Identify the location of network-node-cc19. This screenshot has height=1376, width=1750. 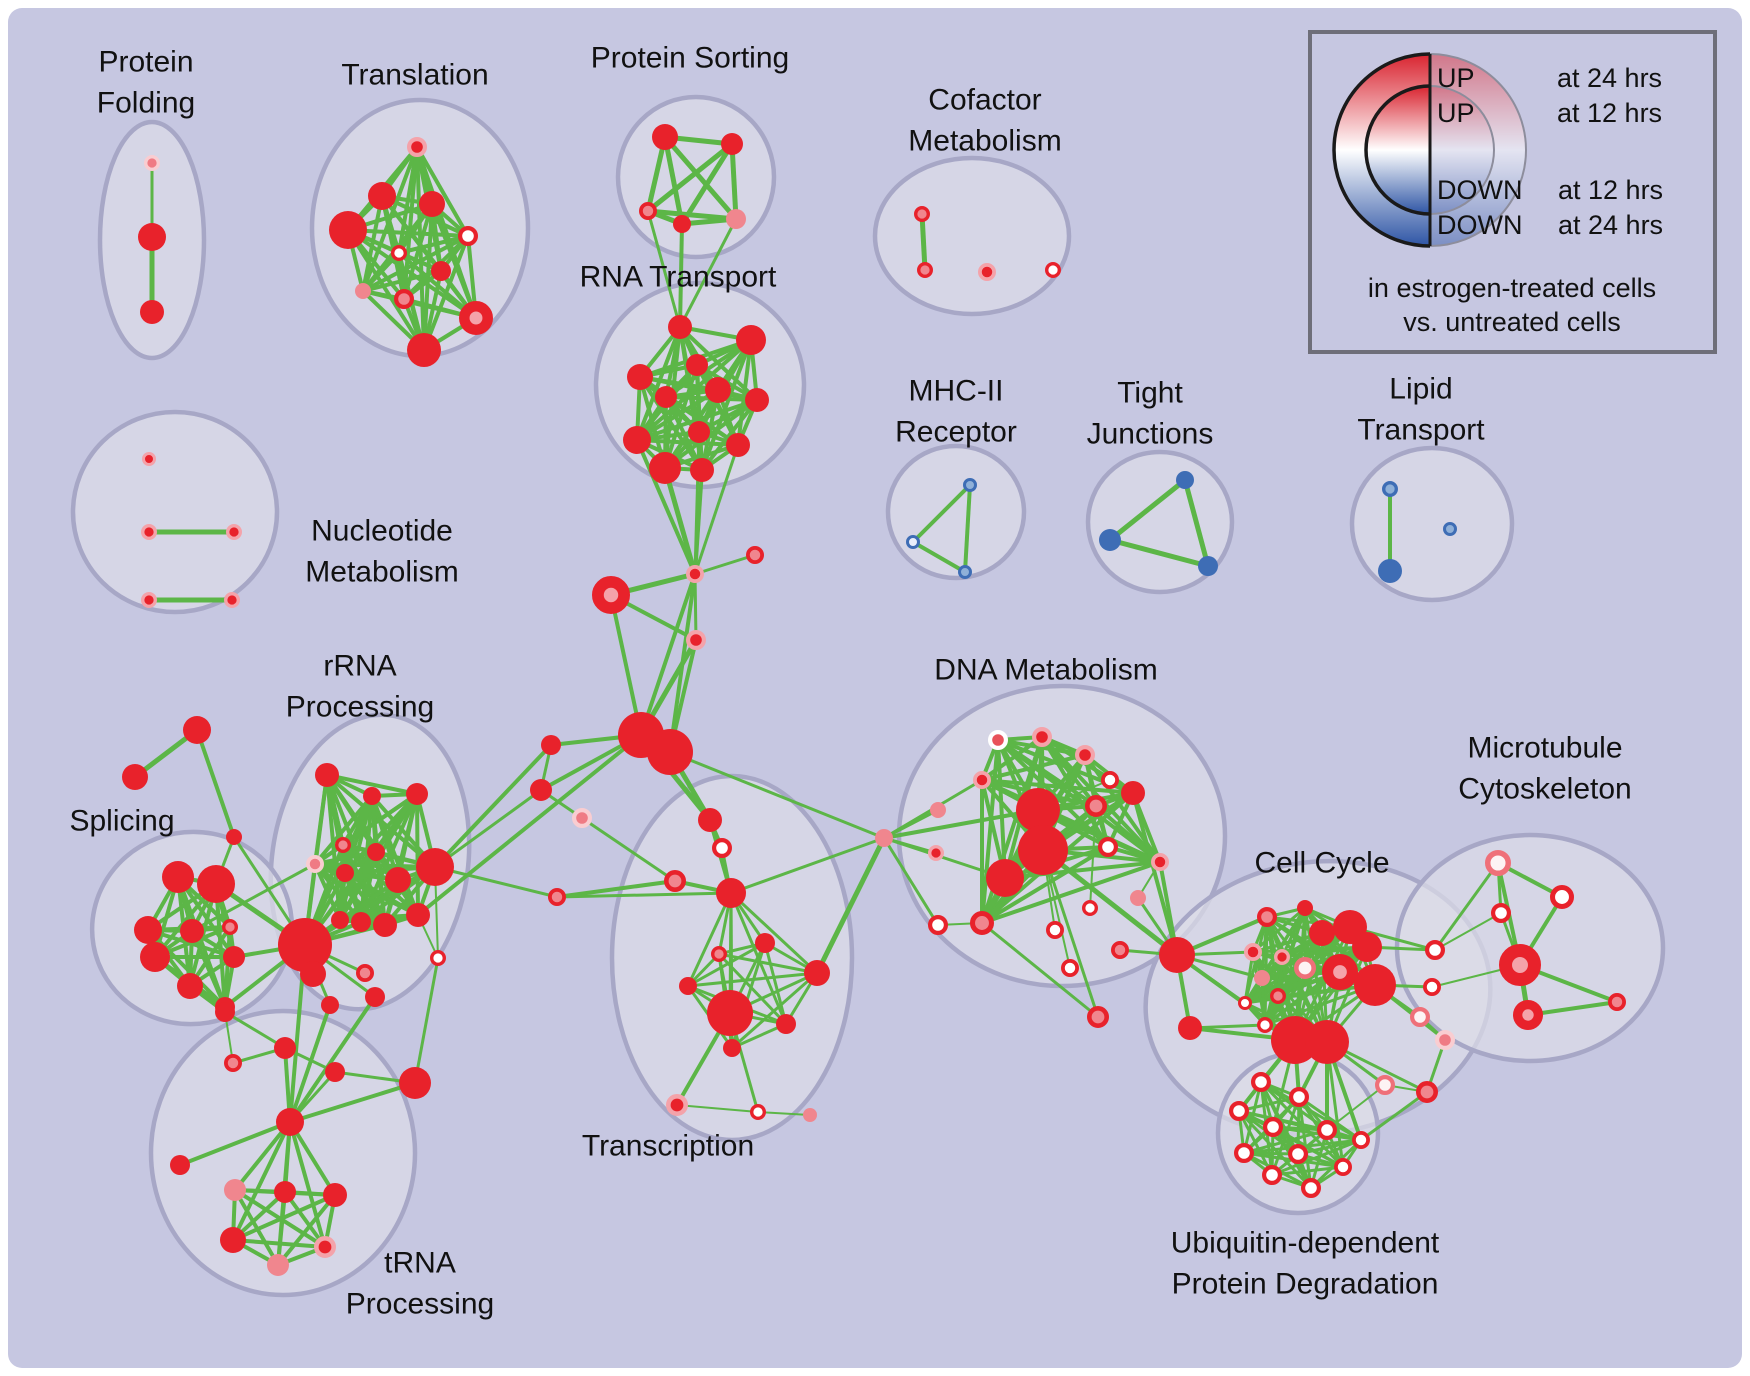
(1419, 1016).